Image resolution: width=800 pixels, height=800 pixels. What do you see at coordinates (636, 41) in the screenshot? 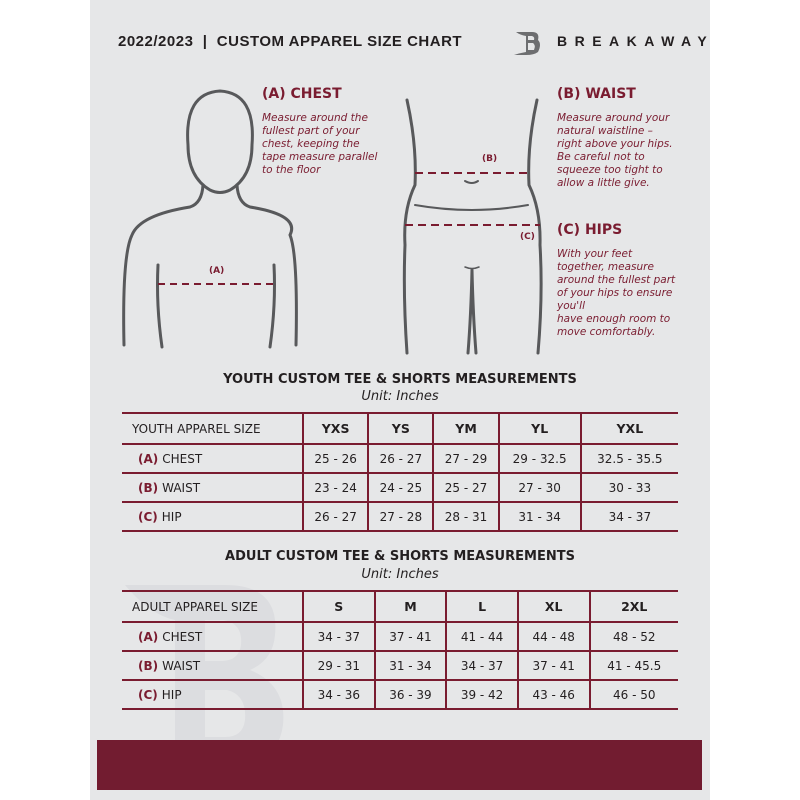
I see `brand-name: BREAKAWAY` at bounding box center [636, 41].